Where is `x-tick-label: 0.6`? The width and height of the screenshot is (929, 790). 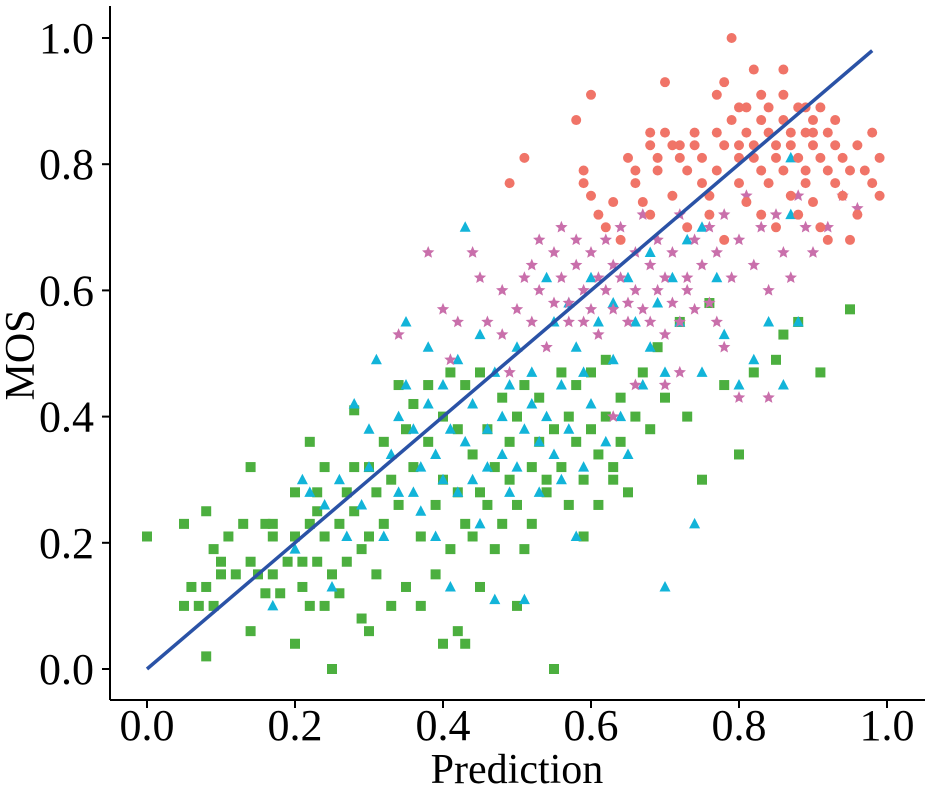
x-tick-label: 0.6 is located at coordinates (591, 725).